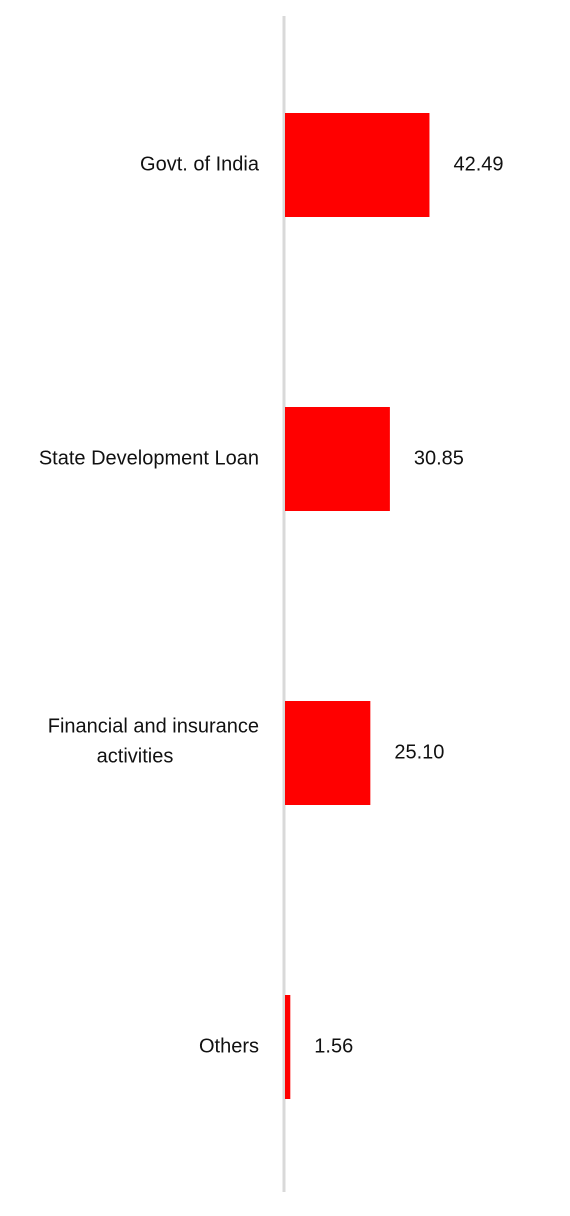  Describe the element at coordinates (200, 164) in the screenshot. I see `category-label-0: Govt. of India` at that location.